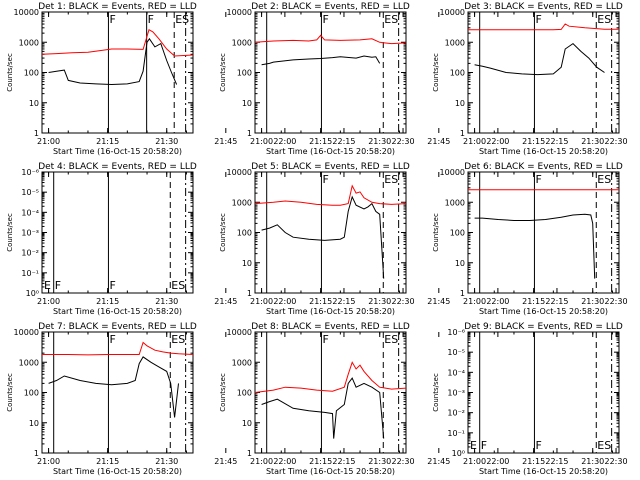 The image size is (640, 480). I want to click on chart-title: Det 8: BLACK = Events, RED = LLD, so click(330, 327).